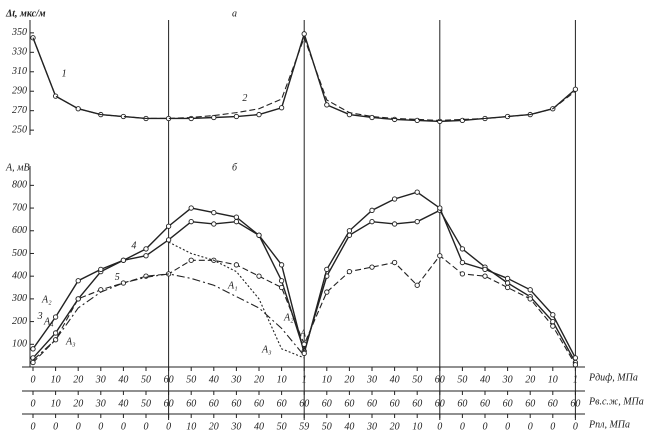 The image size is (650, 443). What do you see at coordinates (19, 129) in the screenshot?
I see `y-tick-label: 250` at bounding box center [19, 129].